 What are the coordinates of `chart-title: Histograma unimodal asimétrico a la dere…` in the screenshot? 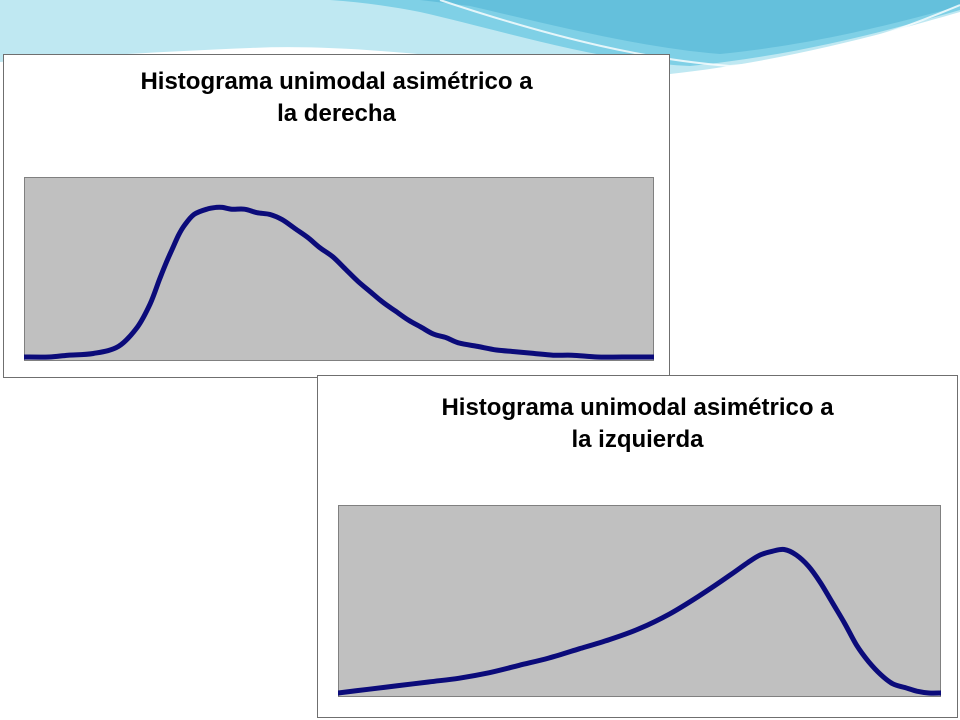 It's located at (336, 98).